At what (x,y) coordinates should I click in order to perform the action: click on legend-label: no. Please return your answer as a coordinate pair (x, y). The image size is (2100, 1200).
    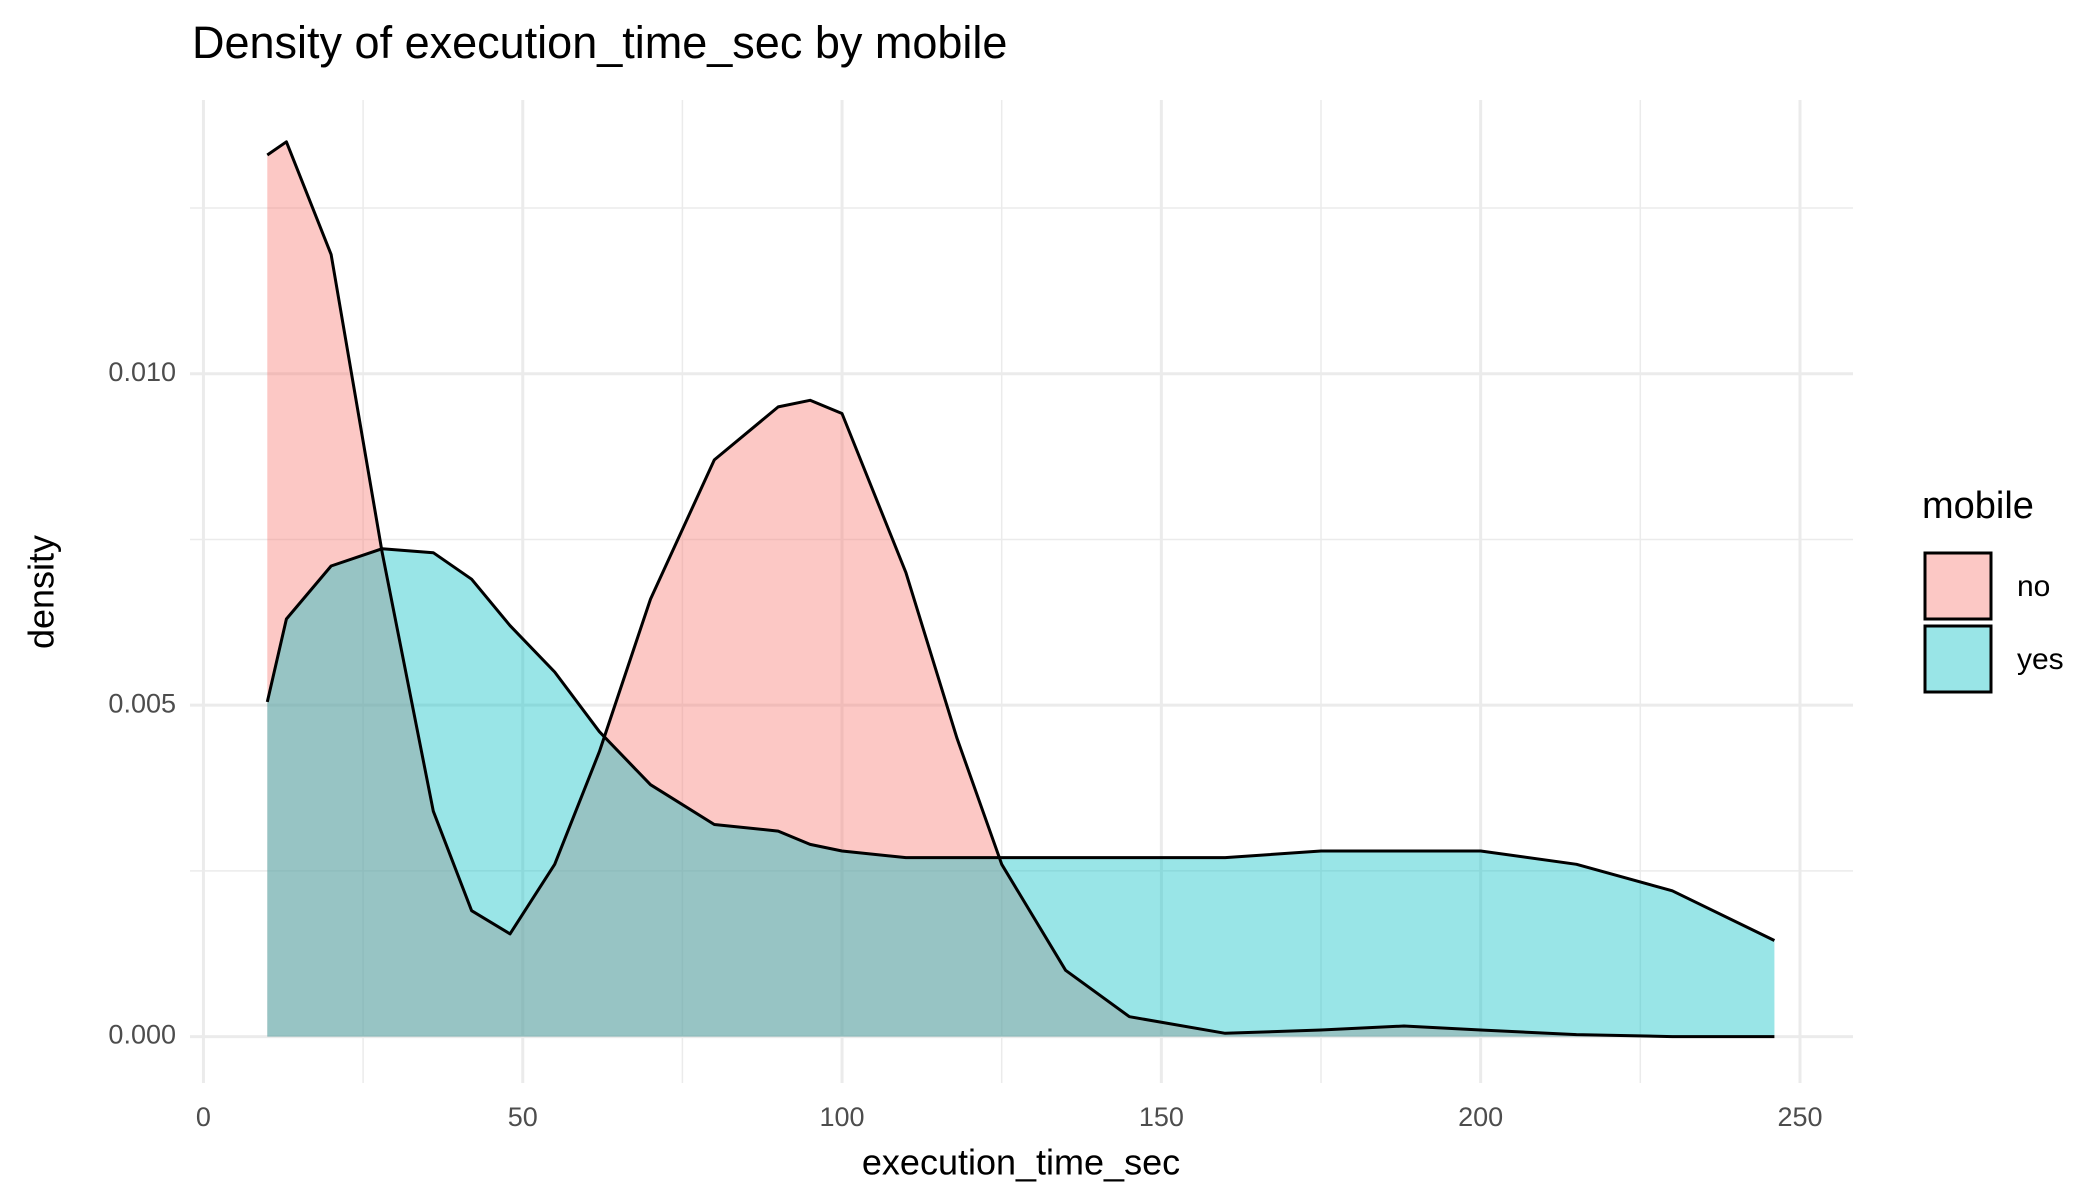
    Looking at the image, I should click on (2033, 586).